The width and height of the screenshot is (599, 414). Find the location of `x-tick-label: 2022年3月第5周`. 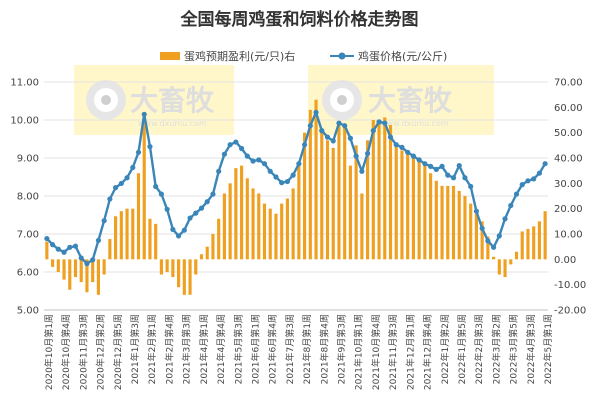

x-tick-label: 2022年3月第5周 is located at coordinates (514, 349).